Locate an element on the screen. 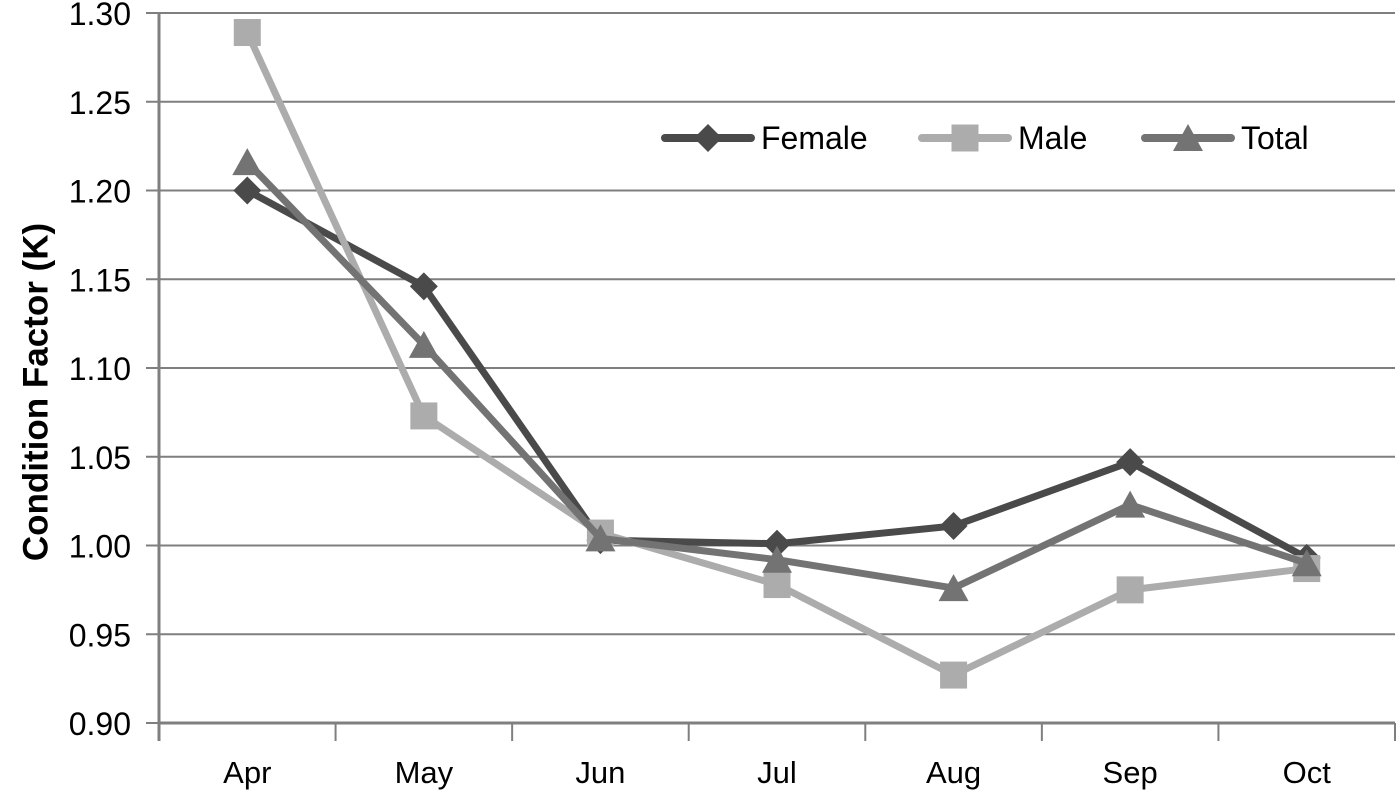 Image resolution: width=1400 pixels, height=800 pixels. y-tick-label: 0.90 is located at coordinates (100, 724).